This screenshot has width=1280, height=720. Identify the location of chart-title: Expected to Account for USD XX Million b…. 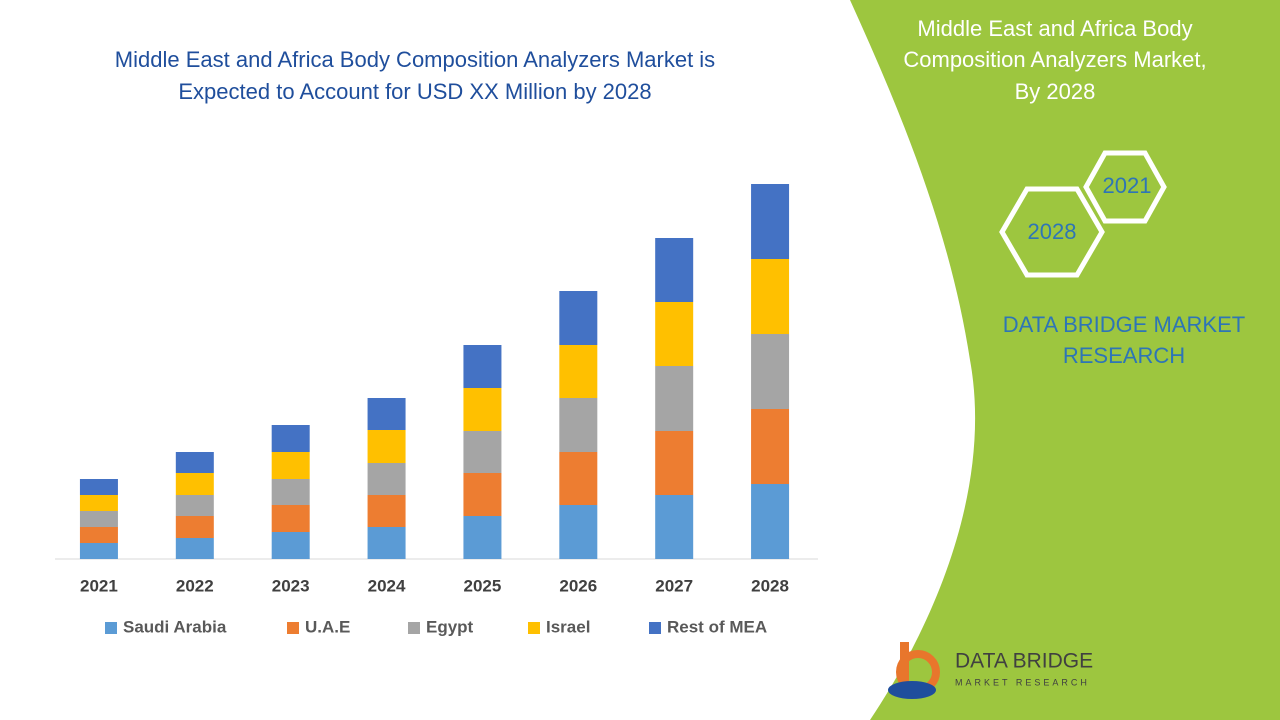
(414, 91).